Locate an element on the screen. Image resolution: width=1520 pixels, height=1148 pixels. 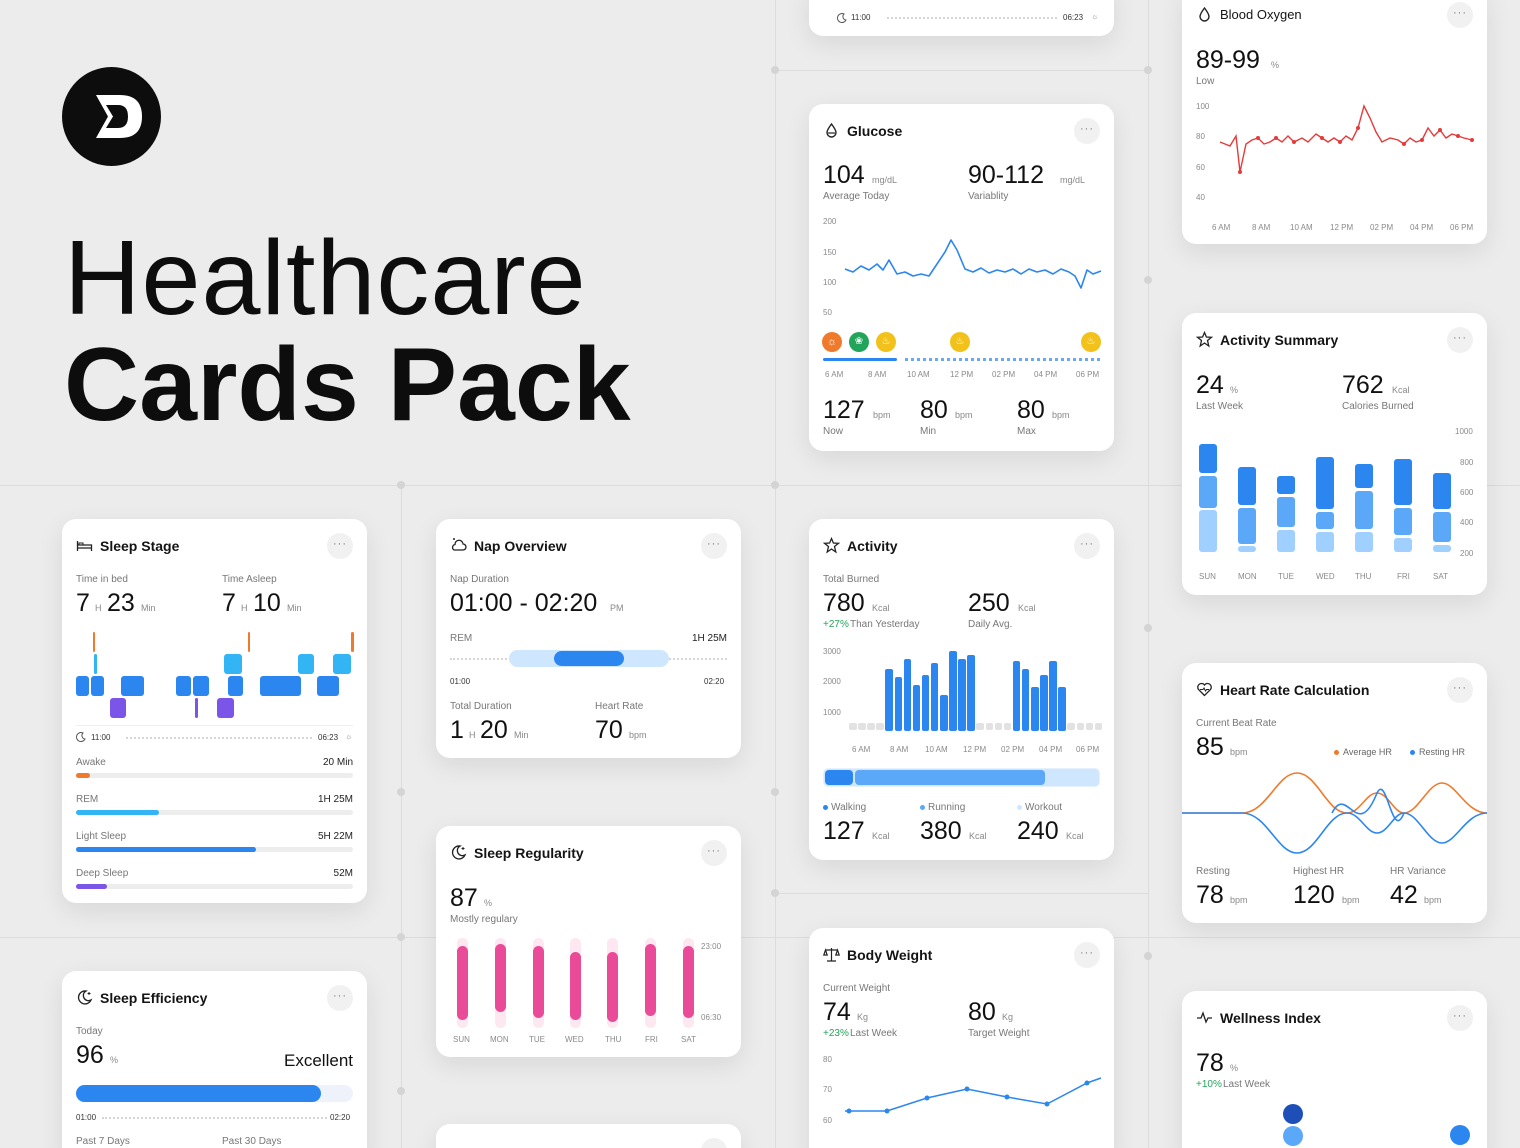
daily-avg-label: Daily Avg. is located at coordinates (990, 624).